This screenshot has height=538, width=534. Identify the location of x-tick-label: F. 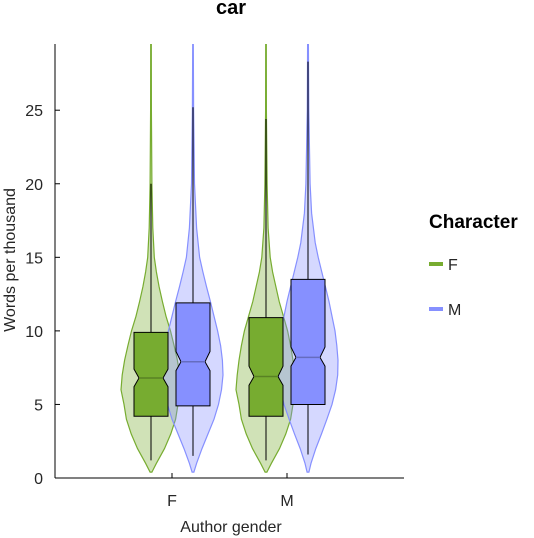
(172, 501).